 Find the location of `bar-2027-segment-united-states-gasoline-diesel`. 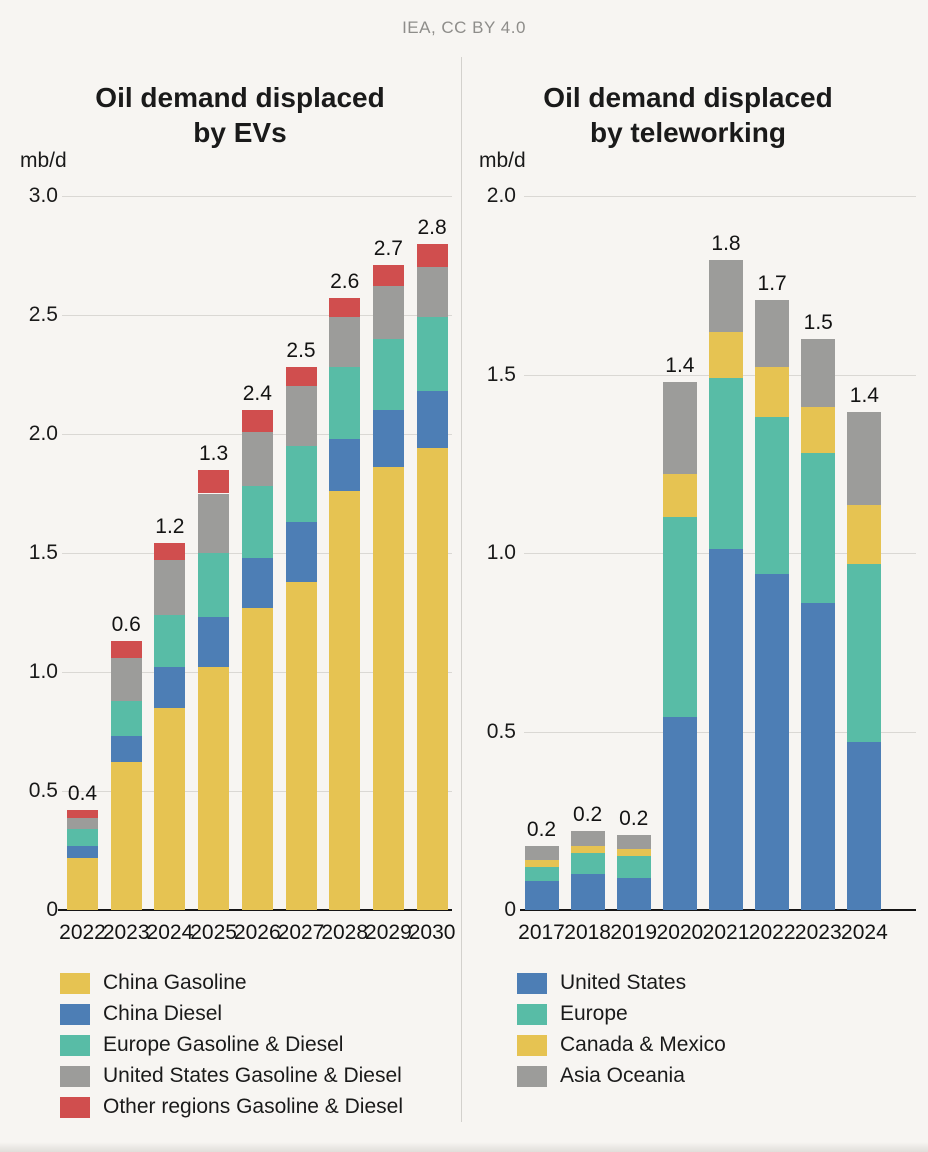

bar-2027-segment-united-states-gasoline-diesel is located at coordinates (301, 416).